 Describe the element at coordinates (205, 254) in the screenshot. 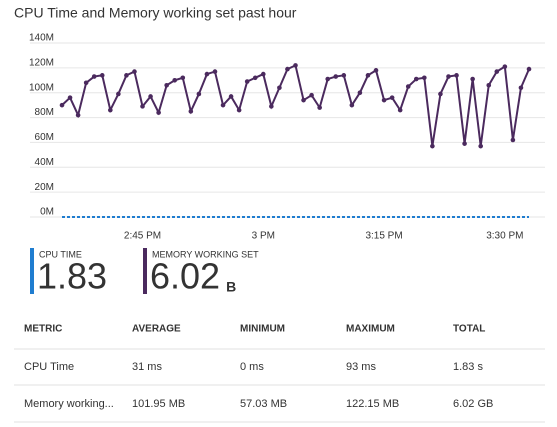

I see `summary-label: MEMORY WORKING SET` at that location.